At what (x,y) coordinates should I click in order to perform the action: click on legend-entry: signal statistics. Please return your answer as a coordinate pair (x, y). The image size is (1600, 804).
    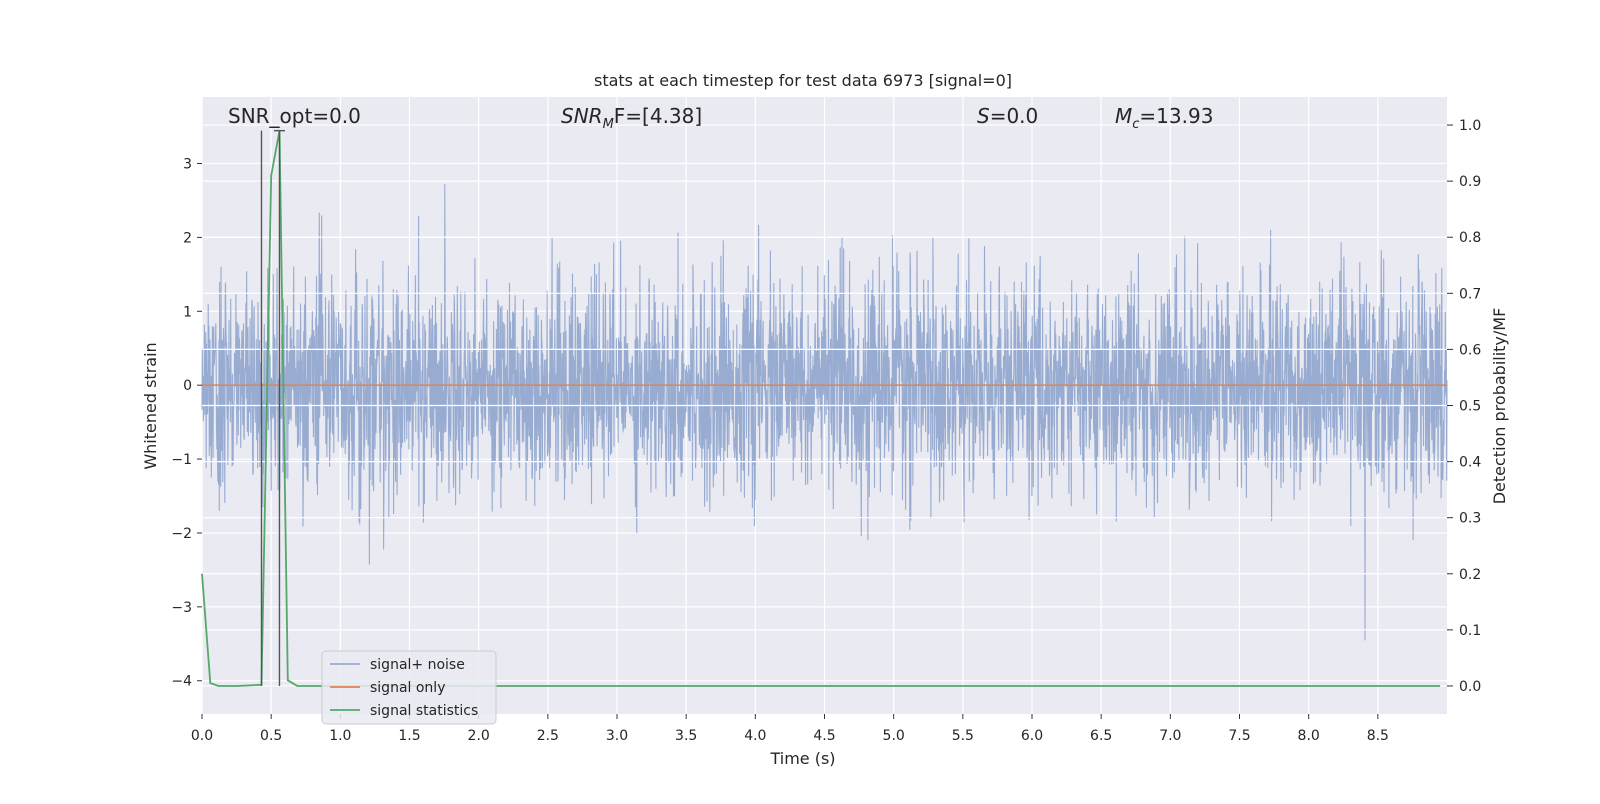
    Looking at the image, I should click on (424, 711).